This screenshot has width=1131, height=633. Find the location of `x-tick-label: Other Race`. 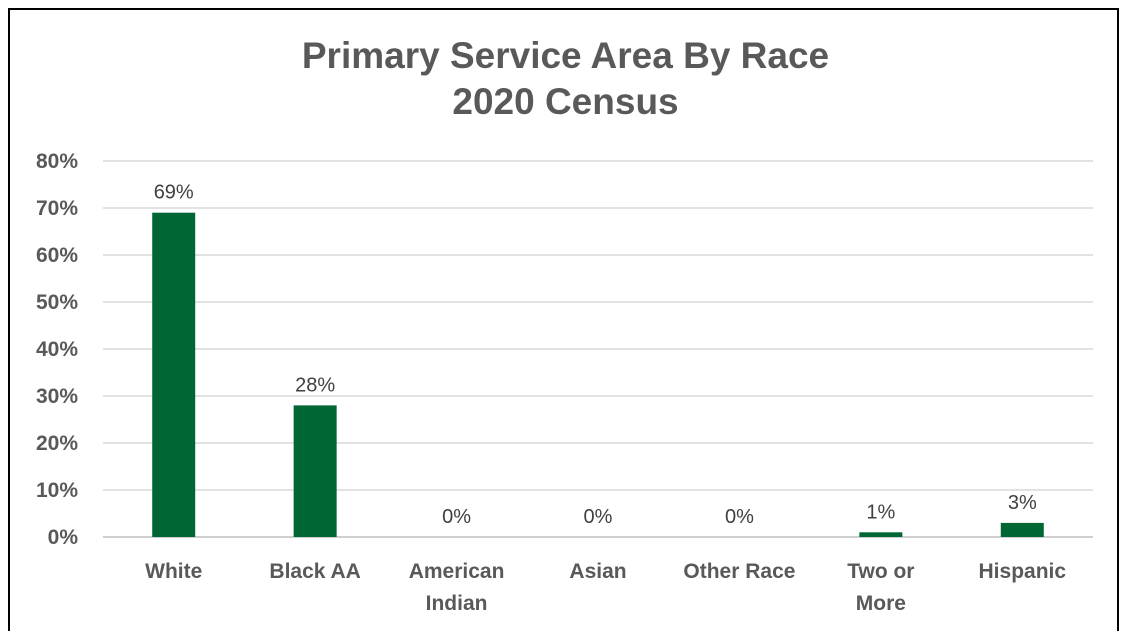

x-tick-label: Other Race is located at coordinates (739, 571).